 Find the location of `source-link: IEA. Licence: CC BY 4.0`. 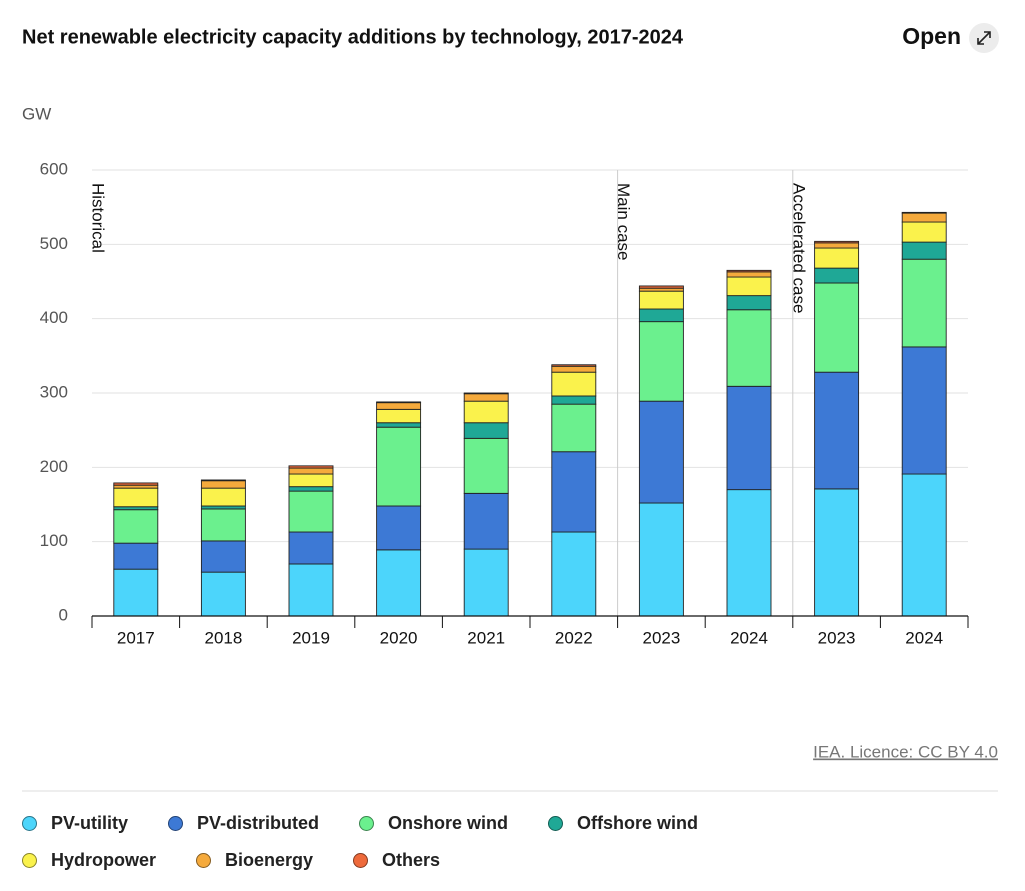

source-link: IEA. Licence: CC BY 4.0 is located at coordinates (905, 751).